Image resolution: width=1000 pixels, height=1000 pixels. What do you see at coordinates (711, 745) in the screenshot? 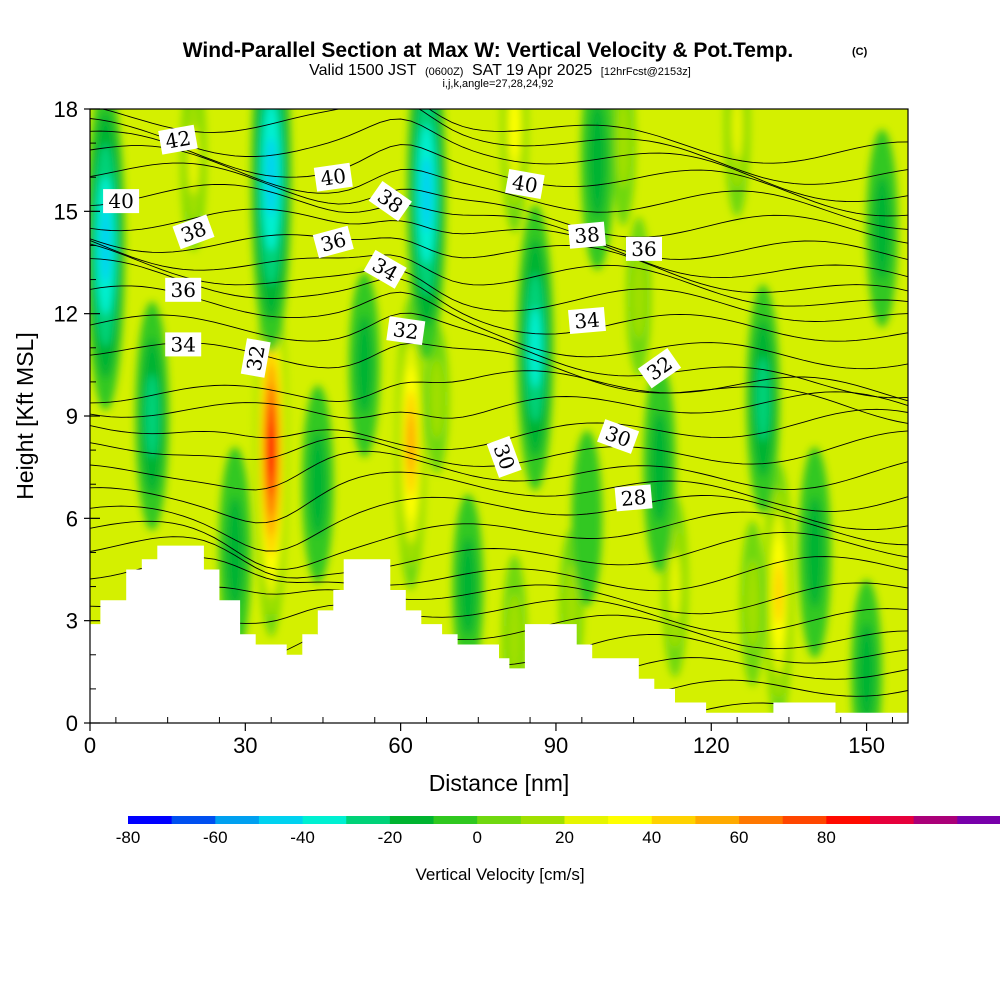
I see `x-tick-label: 120` at bounding box center [711, 745].